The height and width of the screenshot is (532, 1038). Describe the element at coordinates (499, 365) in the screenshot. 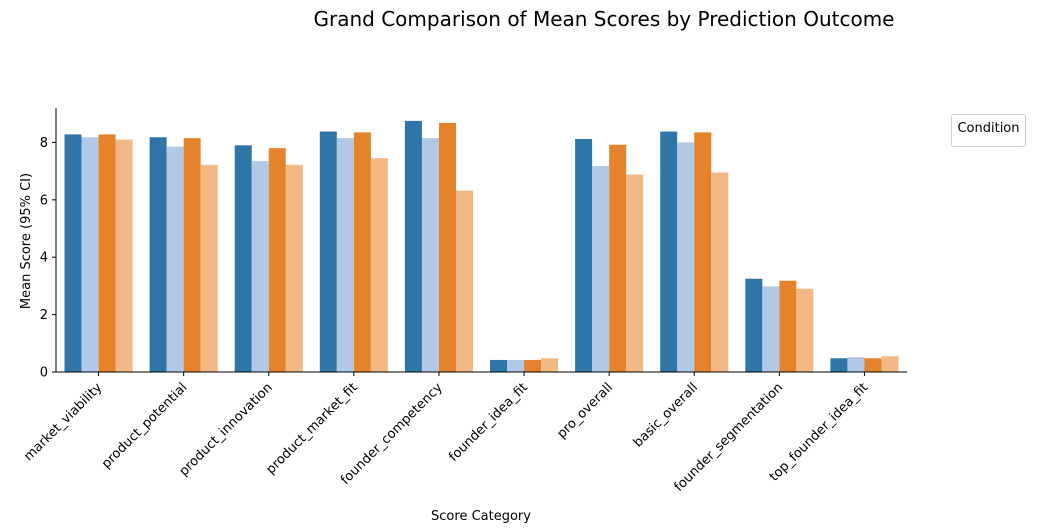

I see `bar-founder_idea_fit-s1` at that location.